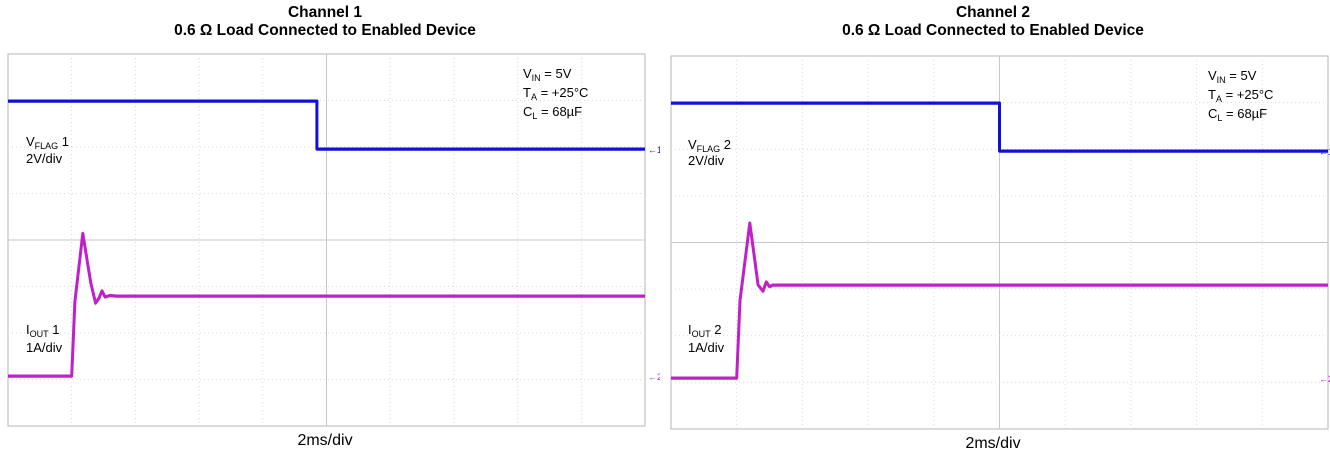 This screenshot has height=455, width=1330. What do you see at coordinates (709, 145) in the screenshot?
I see `channel-label: VFLAG 2` at bounding box center [709, 145].